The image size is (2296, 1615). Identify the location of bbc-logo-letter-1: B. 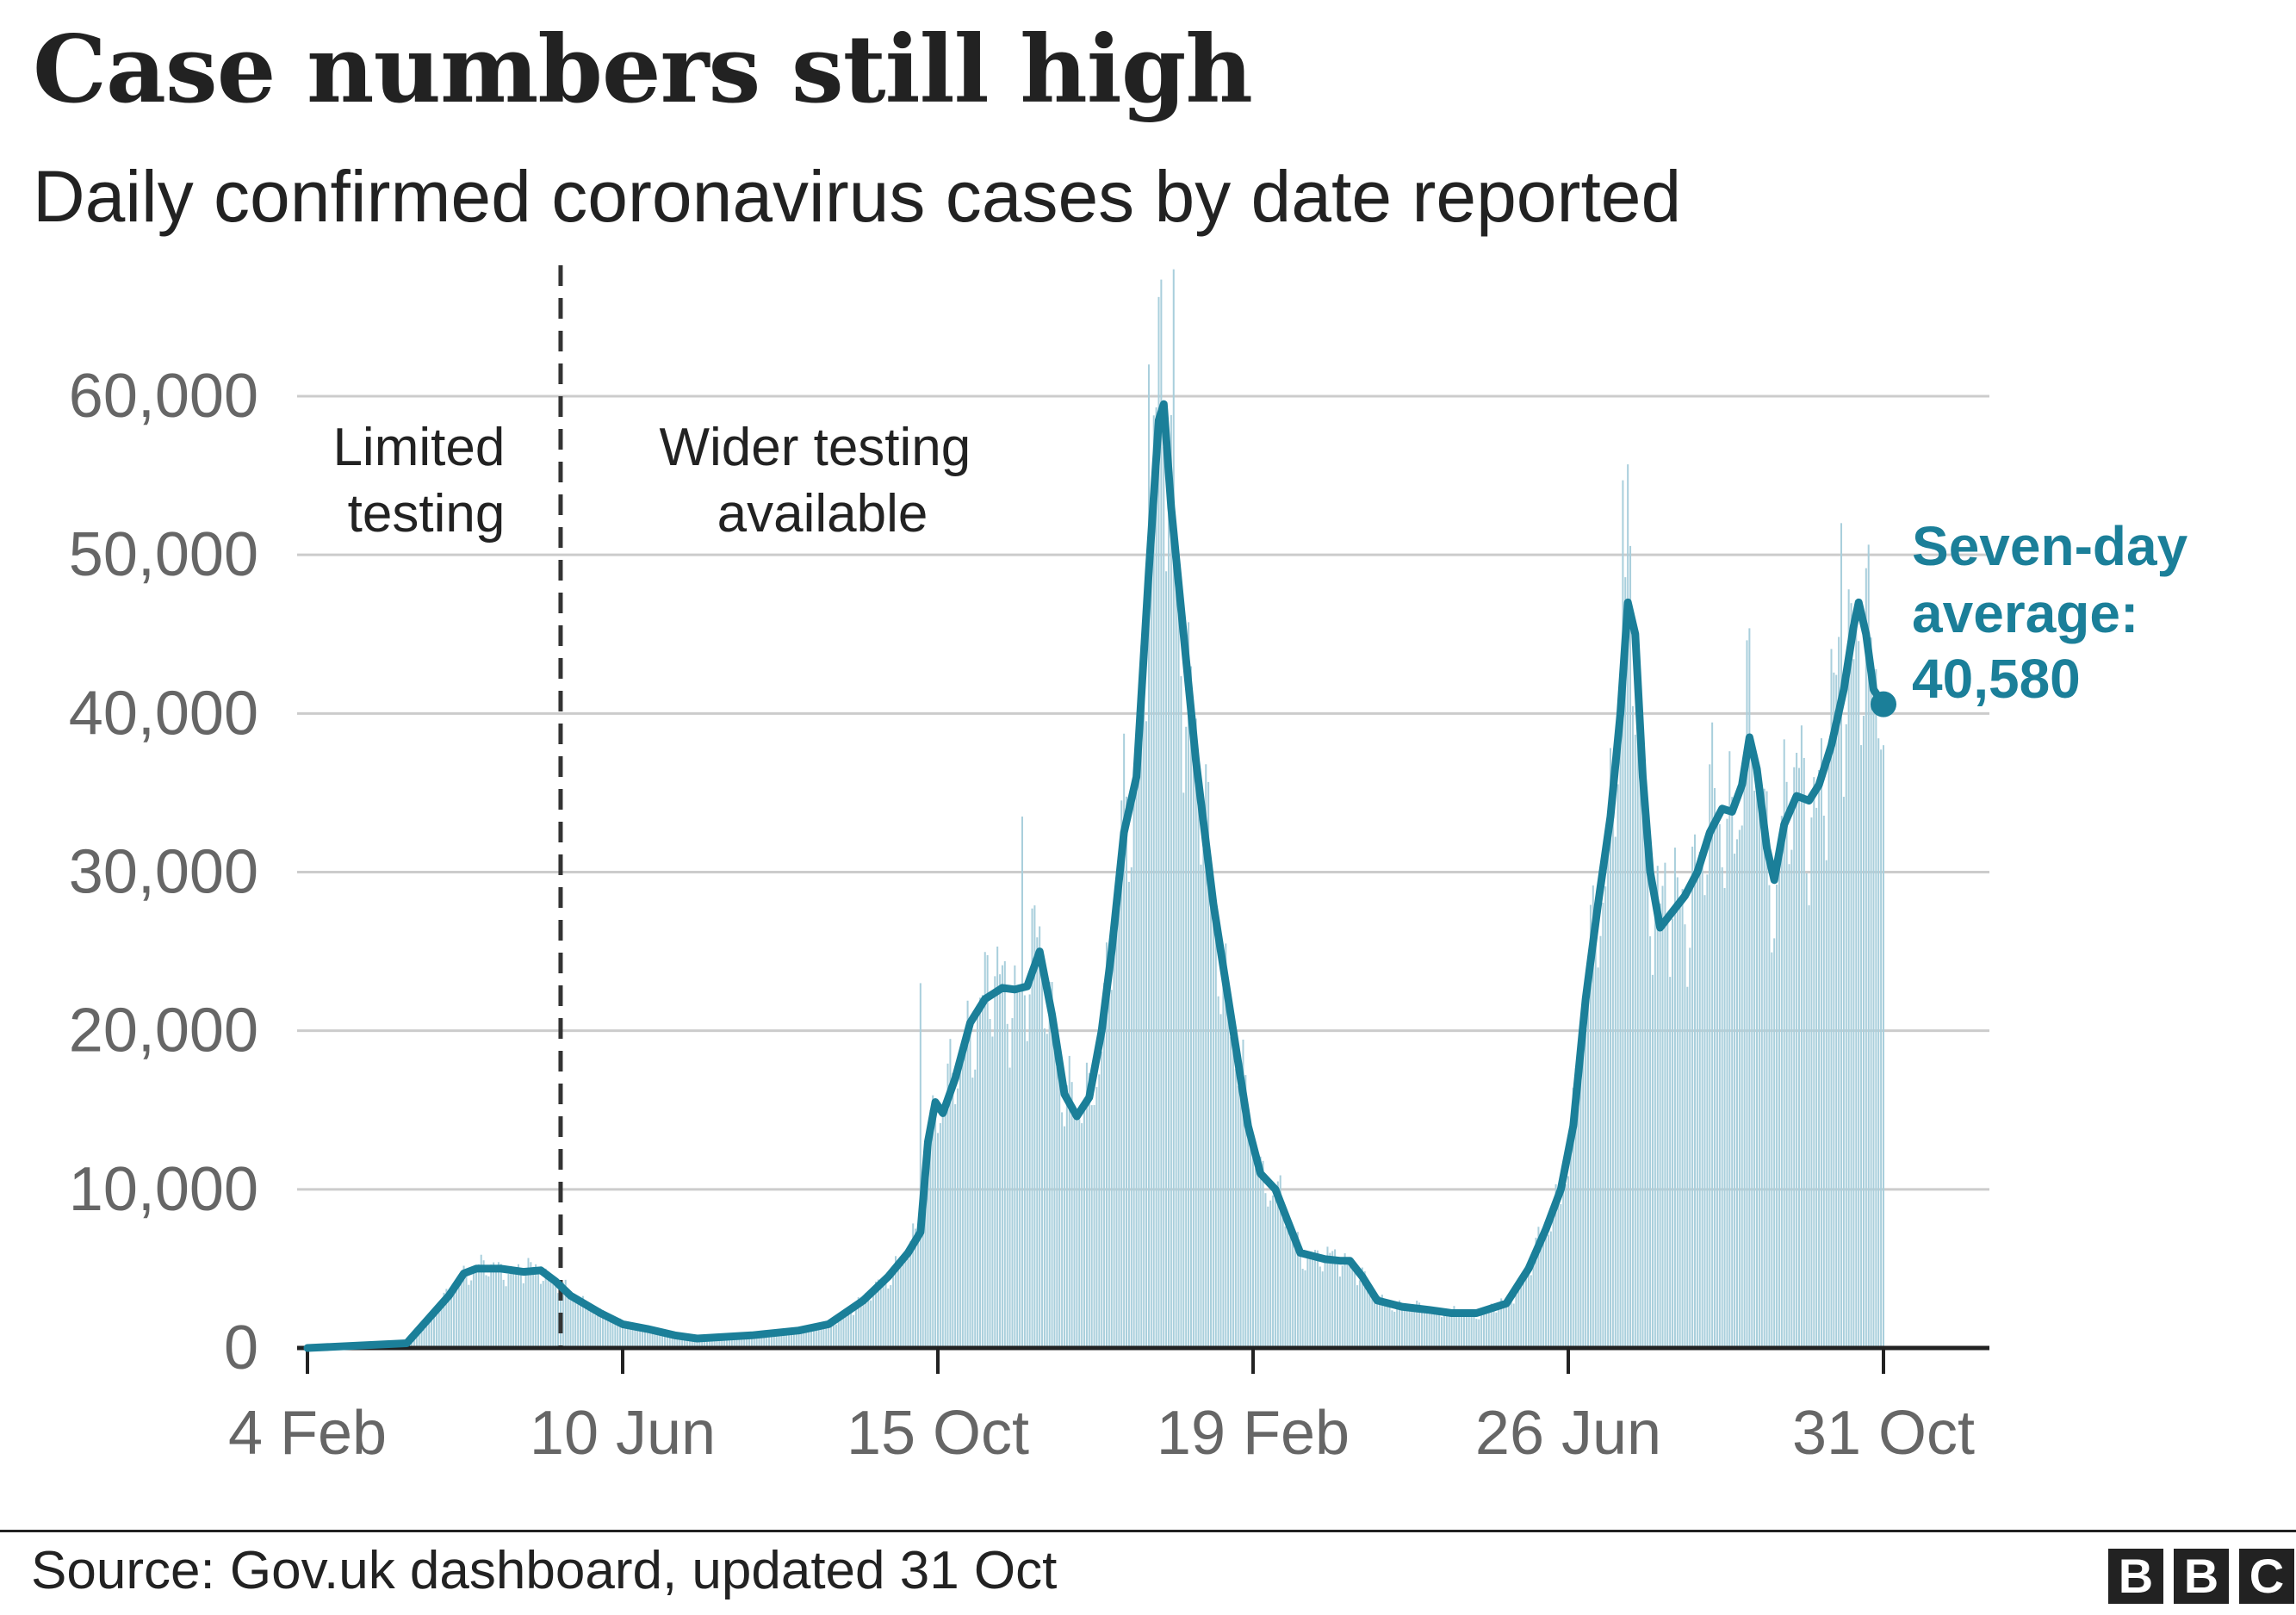
(2135, 1576).